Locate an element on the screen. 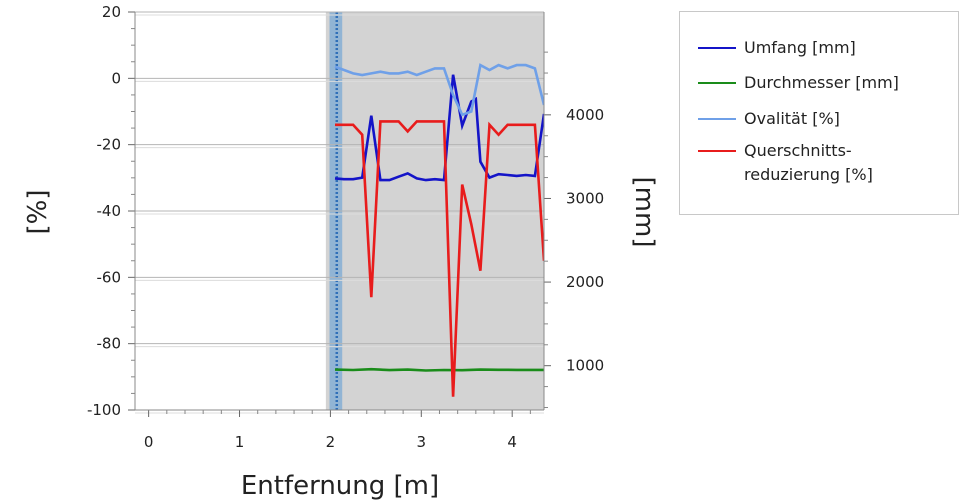  y-tick-label-left: -60 is located at coordinates (109, 277).